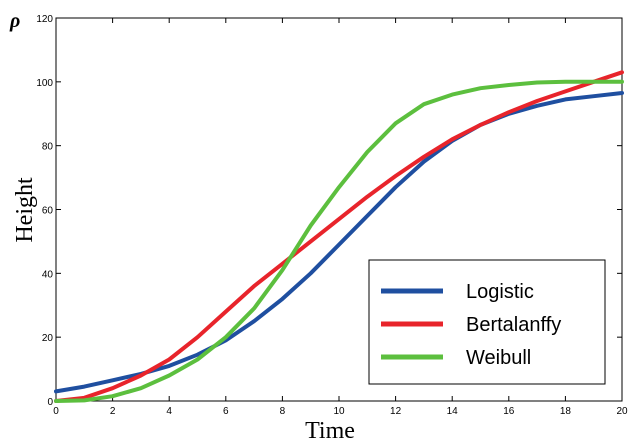 This screenshot has width=628, height=442. What do you see at coordinates (566, 411) in the screenshot?
I see `x-tick-label: 18` at bounding box center [566, 411].